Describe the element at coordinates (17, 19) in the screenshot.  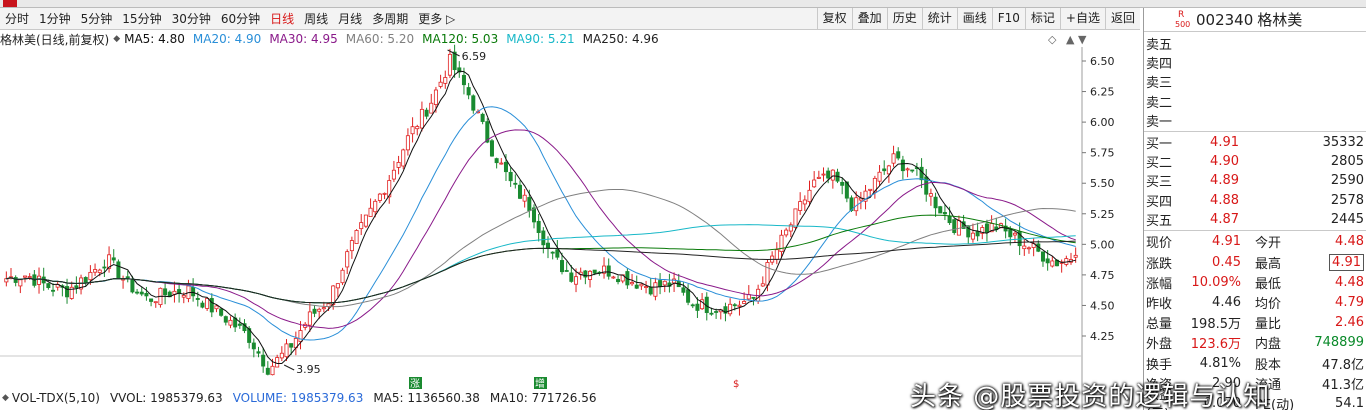
I see `period-intraday-tab: 分时` at that location.